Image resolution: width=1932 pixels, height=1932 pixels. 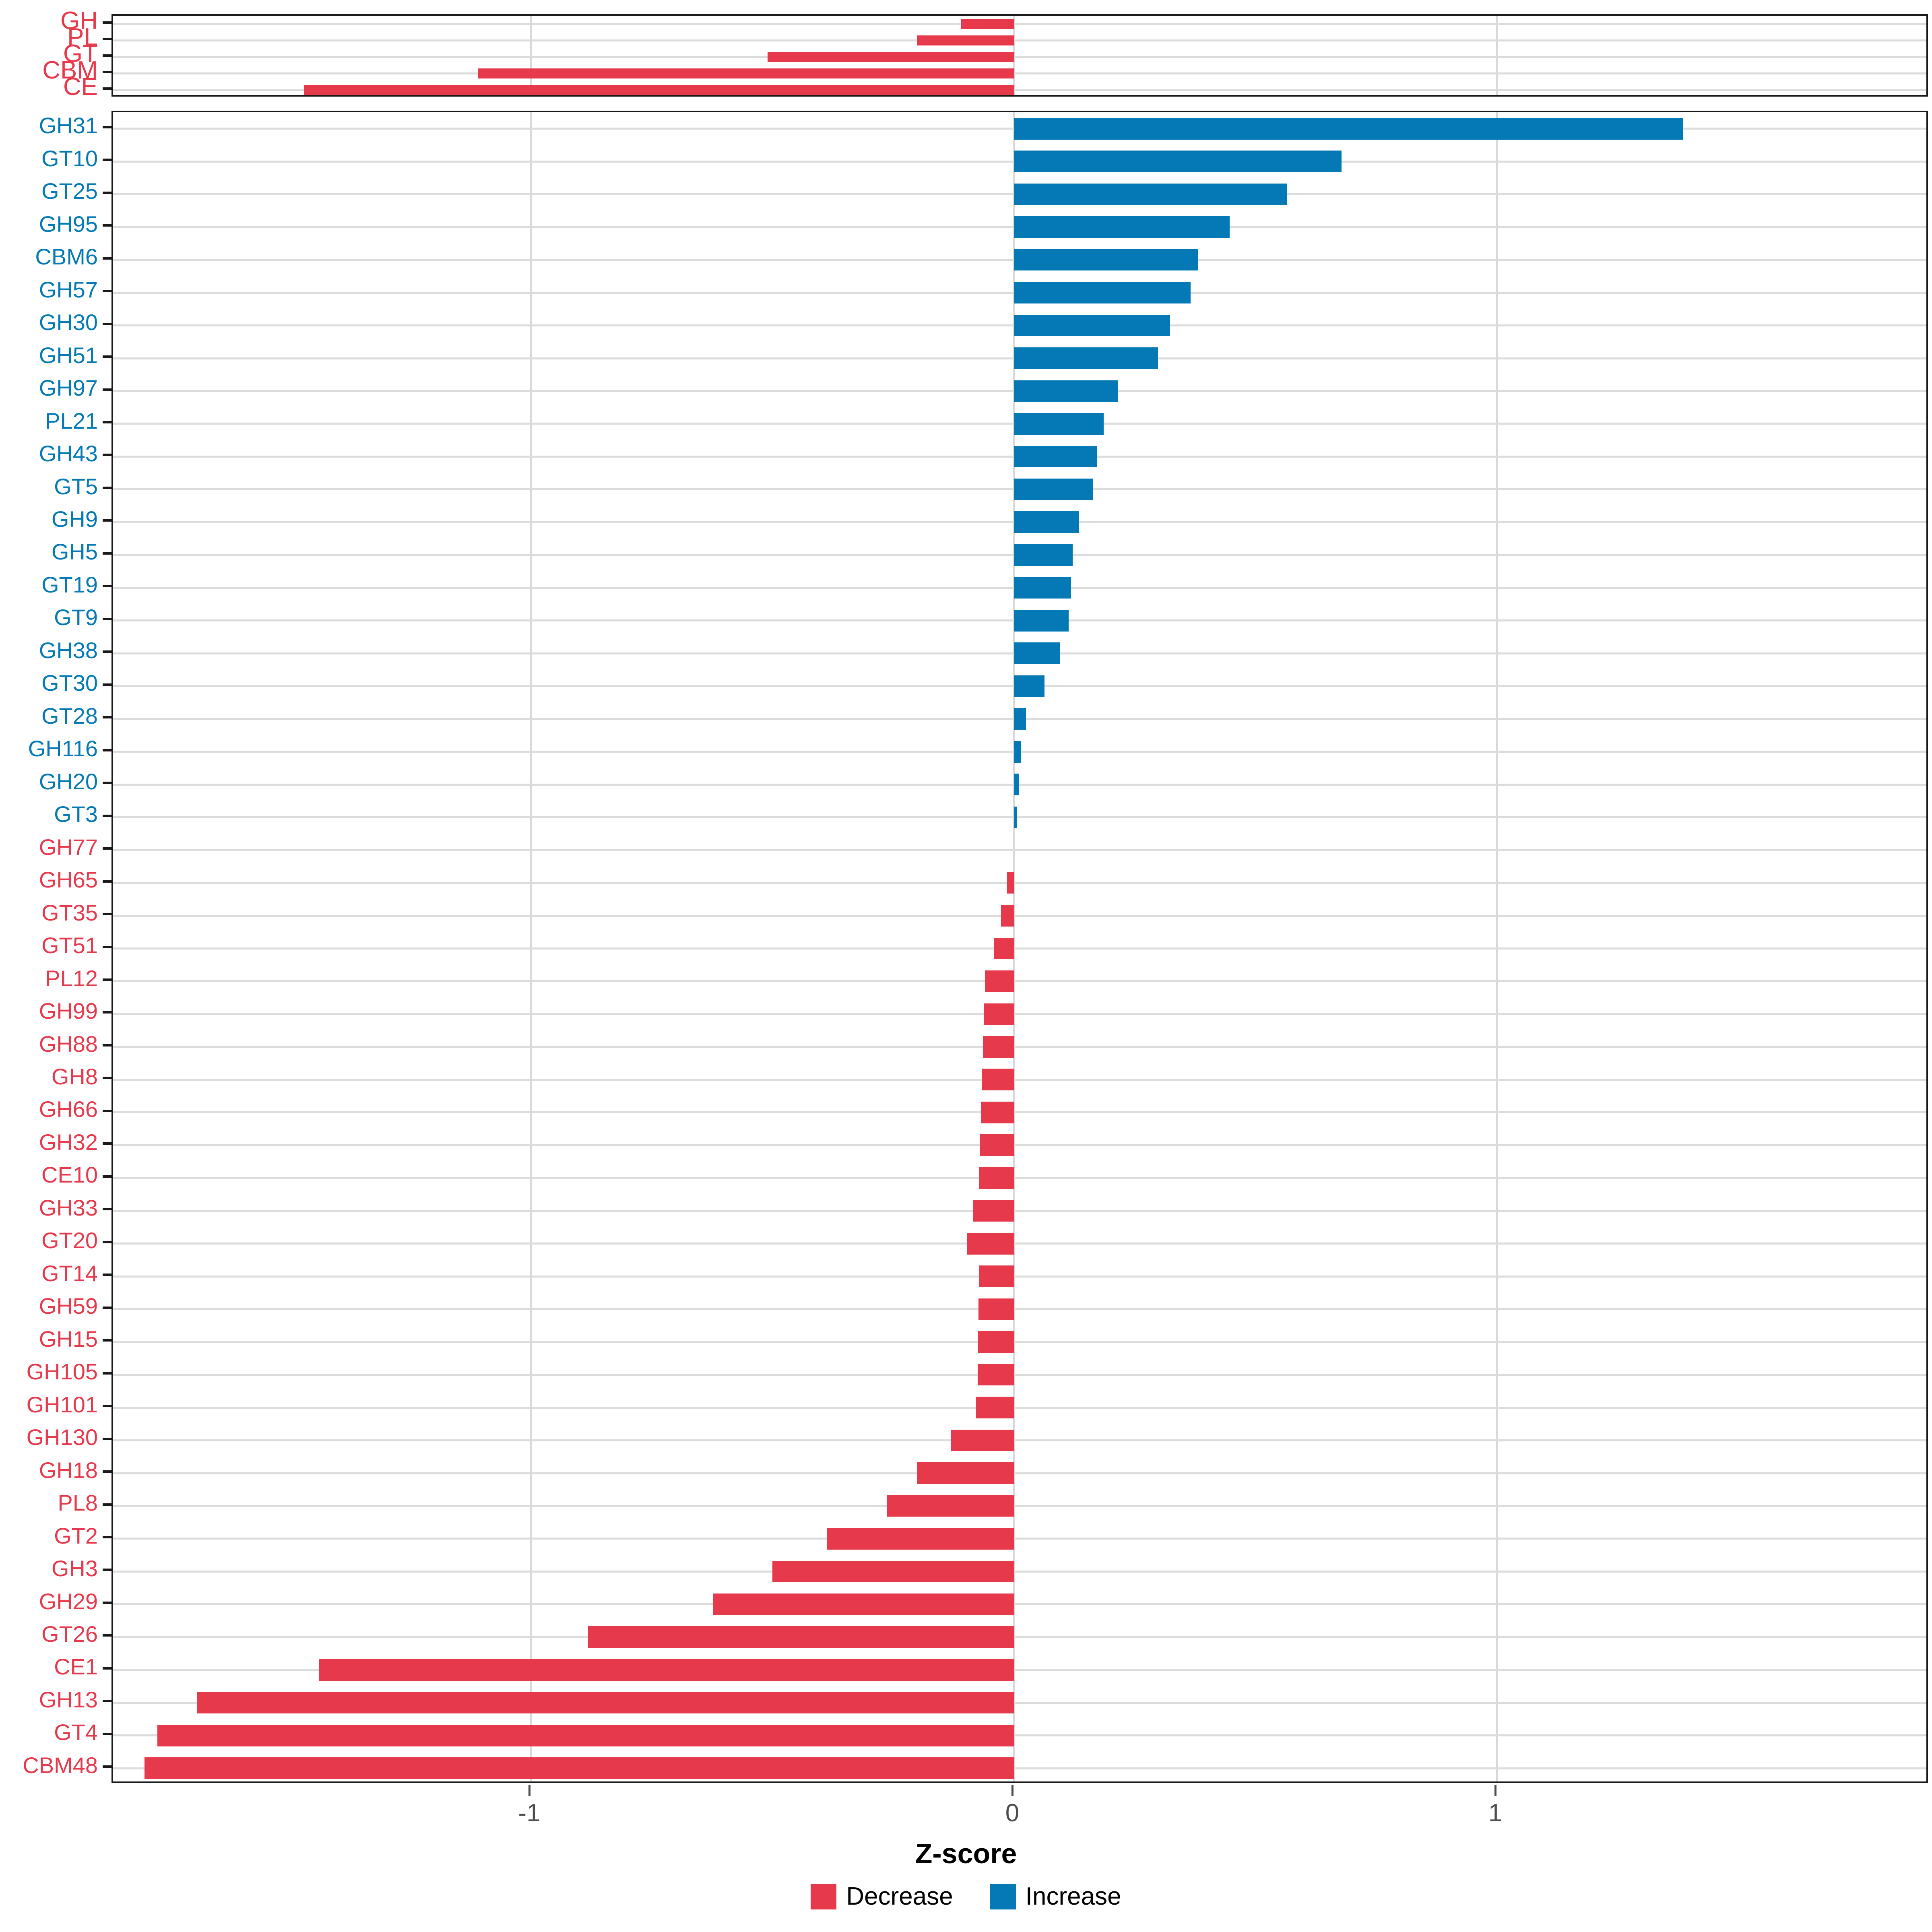 I want to click on y-axis-tick-label: GH65, so click(x=68, y=880).